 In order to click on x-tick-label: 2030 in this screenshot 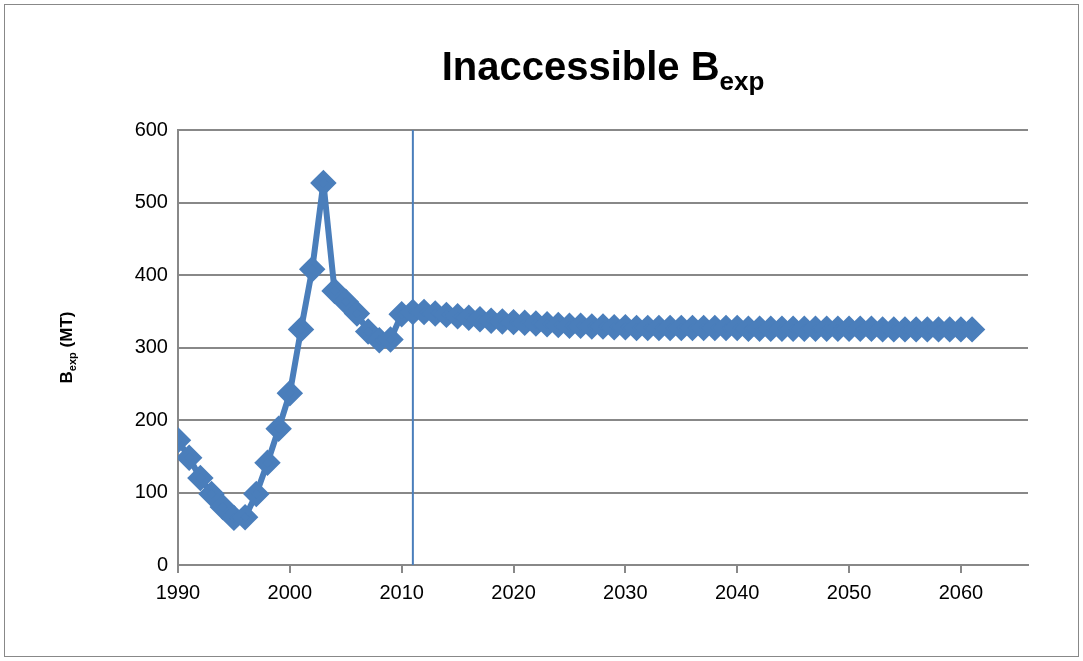, I will do `click(625, 591)`.